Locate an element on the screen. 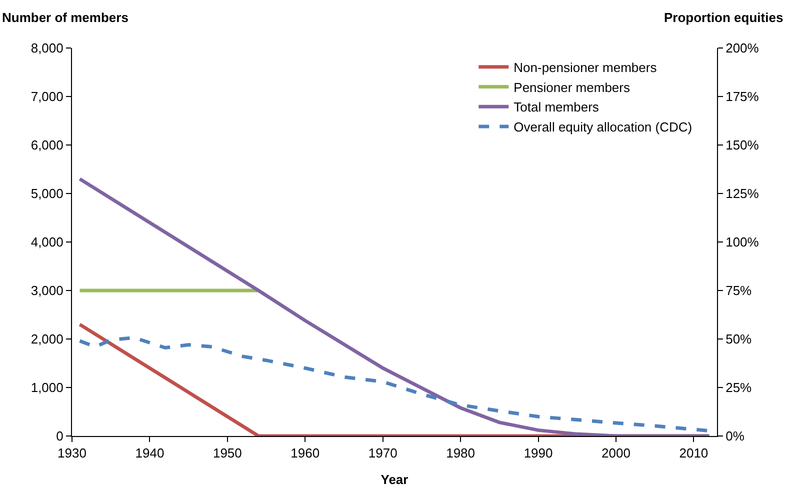 This screenshot has height=496, width=787. y2-tick-label: 200% is located at coordinates (743, 48).